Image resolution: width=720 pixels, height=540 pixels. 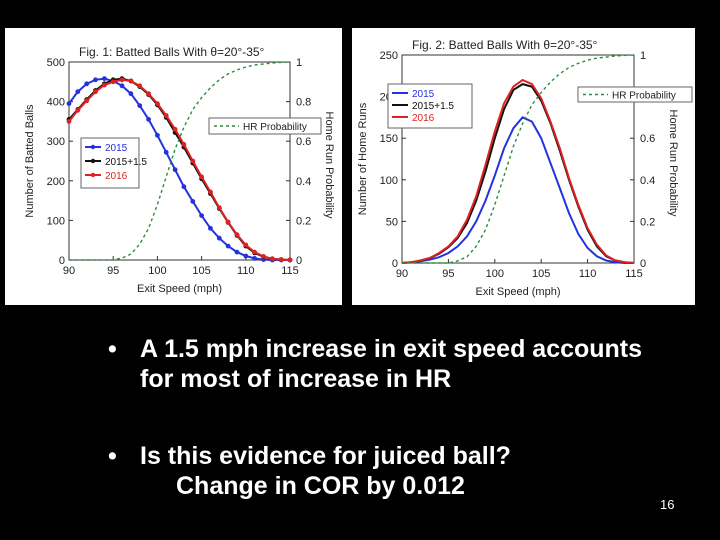 I want to click on chart-title: Fig. 1: Batted Balls With θ=20°-35°, so click(x=172, y=52).